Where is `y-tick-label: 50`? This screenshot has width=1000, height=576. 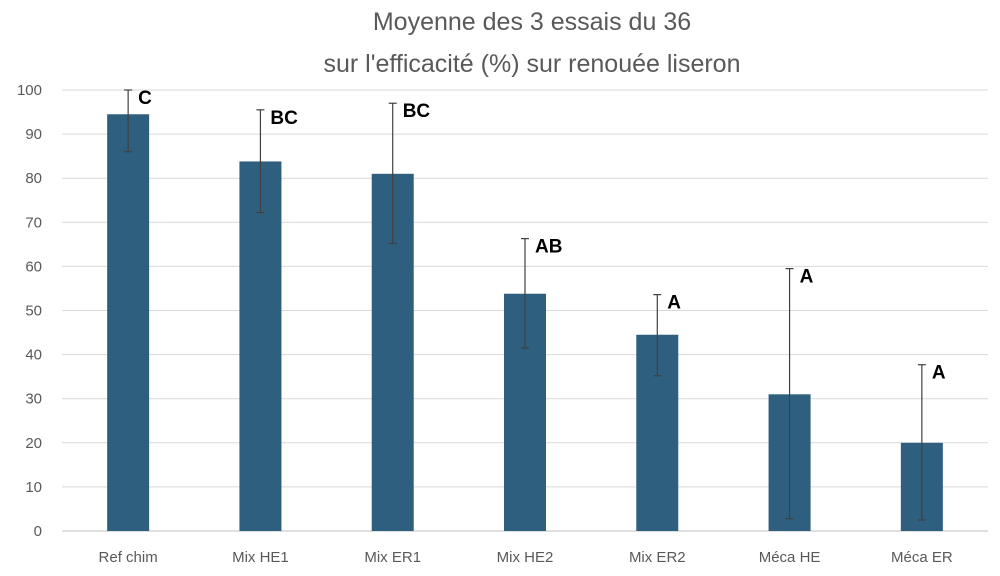 y-tick-label: 50 is located at coordinates (33, 311).